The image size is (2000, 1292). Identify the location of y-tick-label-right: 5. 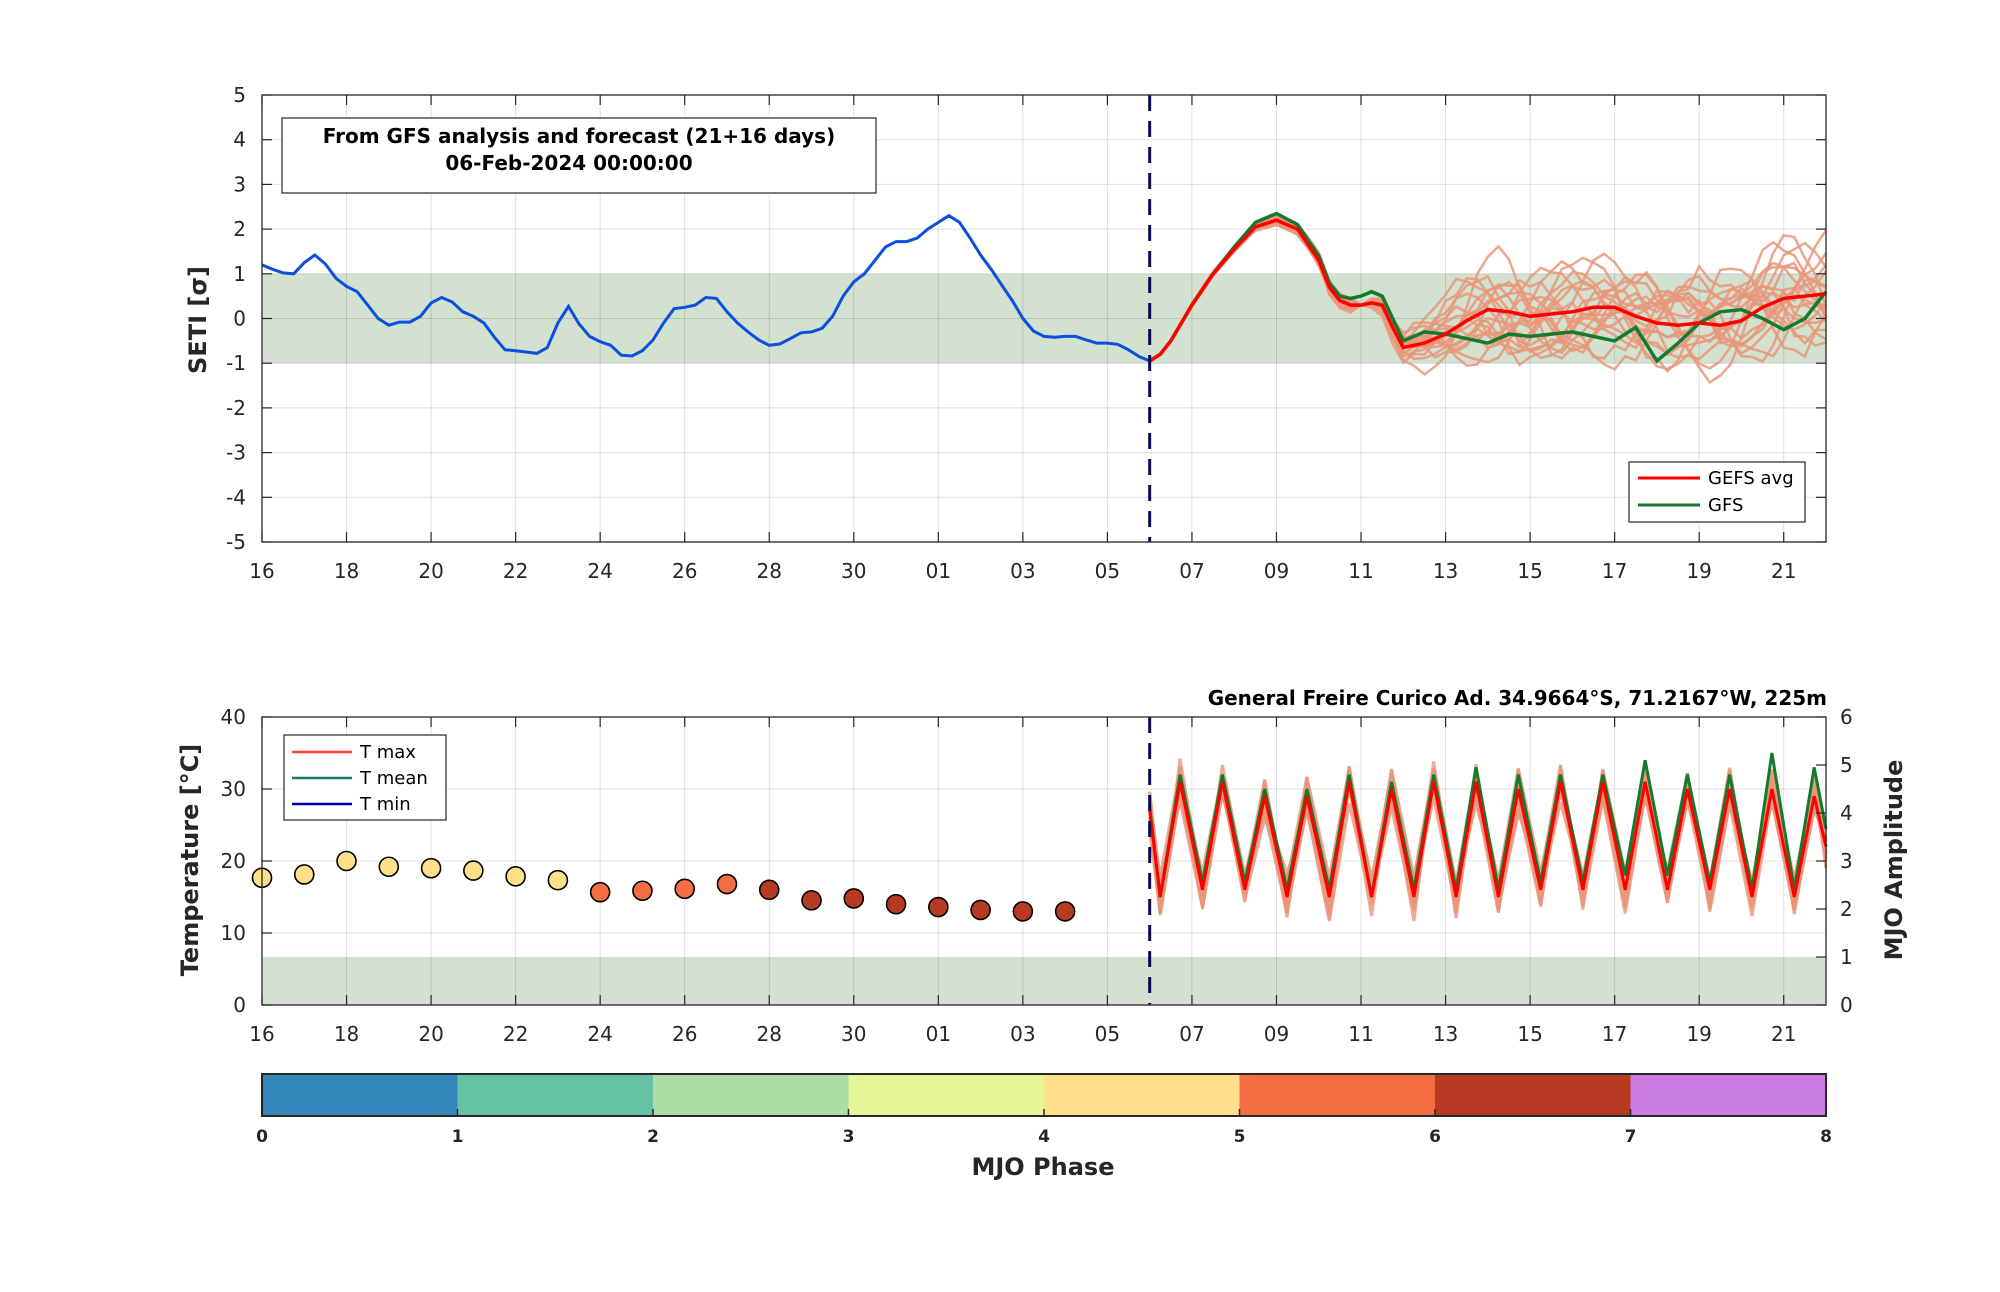
(1846, 765).